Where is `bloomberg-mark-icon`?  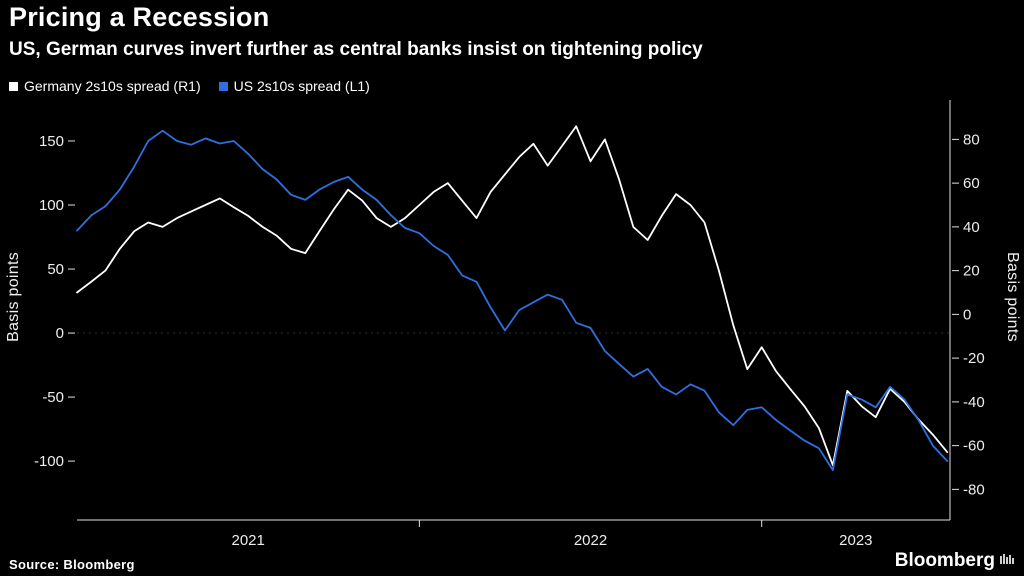 bloomberg-mark-icon is located at coordinates (1007, 561).